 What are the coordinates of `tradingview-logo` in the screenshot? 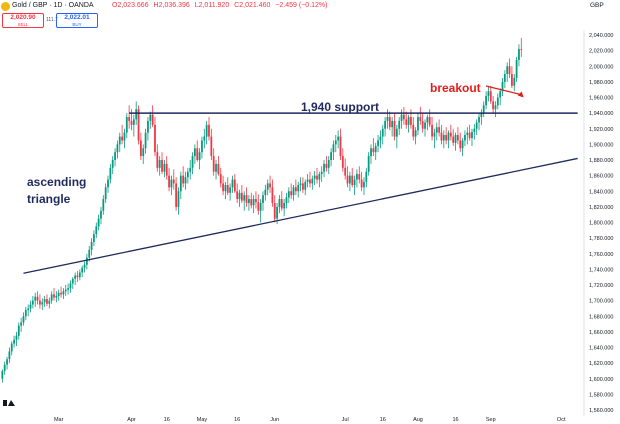 It's located at (9, 403).